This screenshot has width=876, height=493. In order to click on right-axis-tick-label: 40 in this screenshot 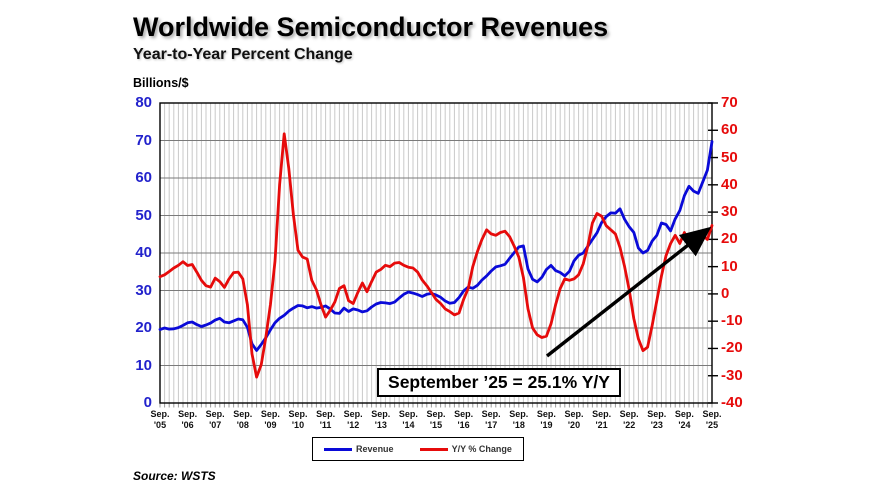, I will do `click(729, 184)`.